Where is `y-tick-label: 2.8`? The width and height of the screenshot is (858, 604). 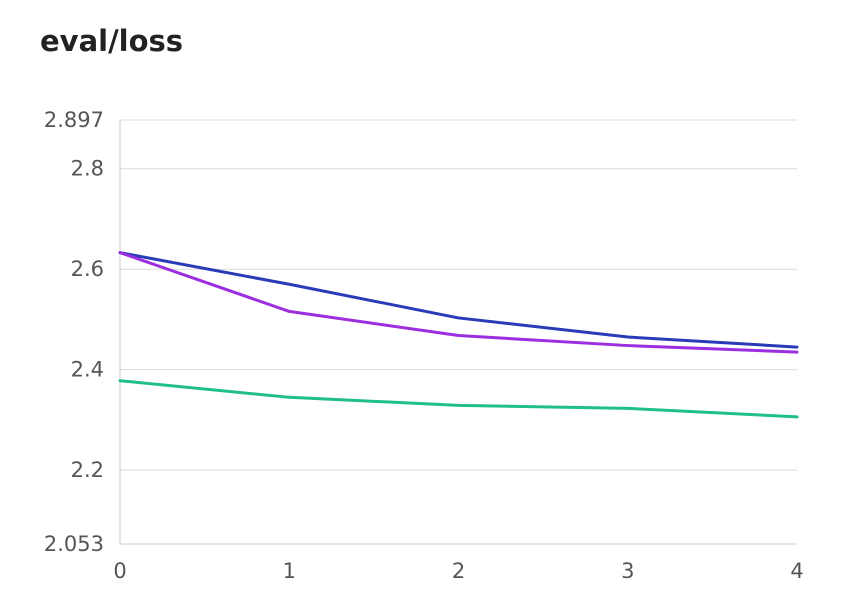
y-tick-label: 2.8 is located at coordinates (87, 169).